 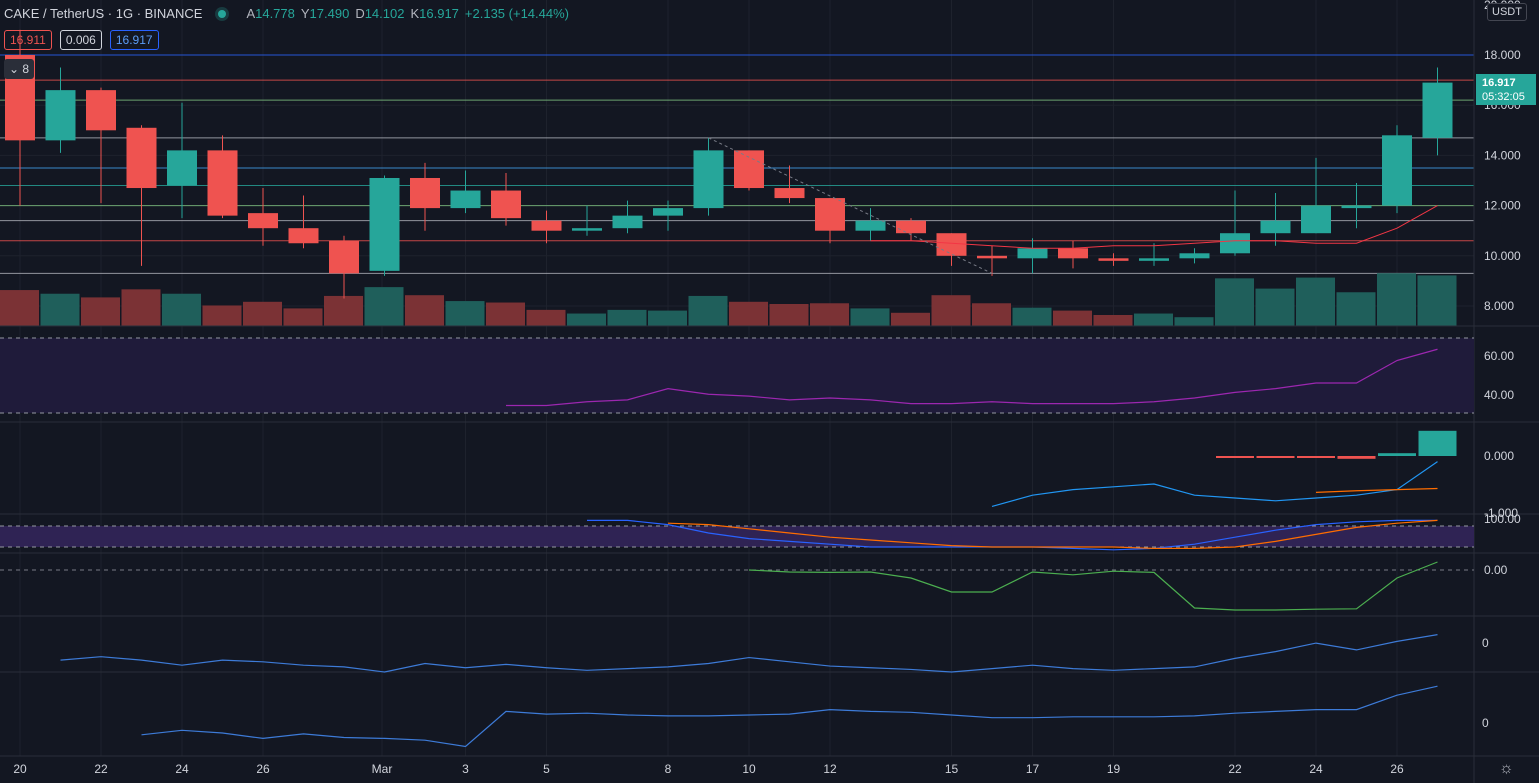 I want to click on pane5-line, so click(x=749, y=653).